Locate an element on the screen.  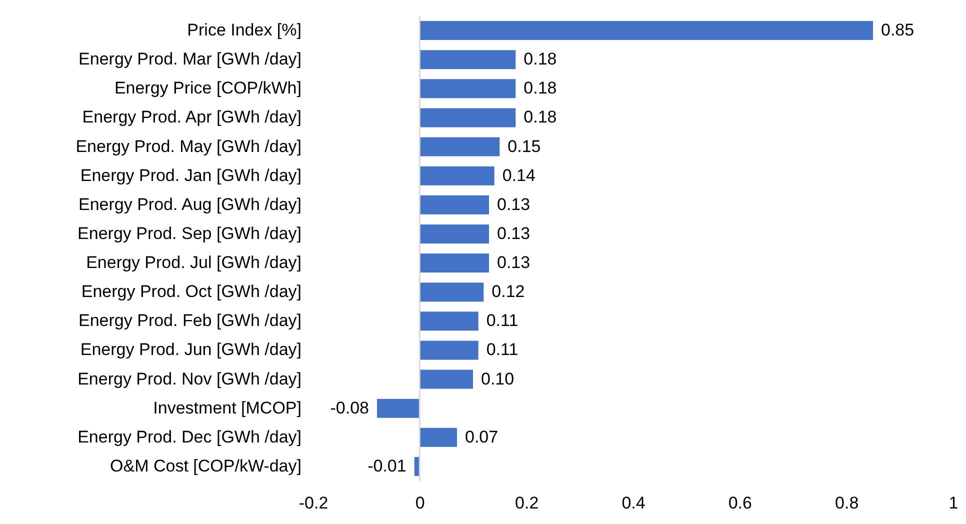
y-tick-label: Energy Price [COP/kWh] is located at coordinates (208, 88).